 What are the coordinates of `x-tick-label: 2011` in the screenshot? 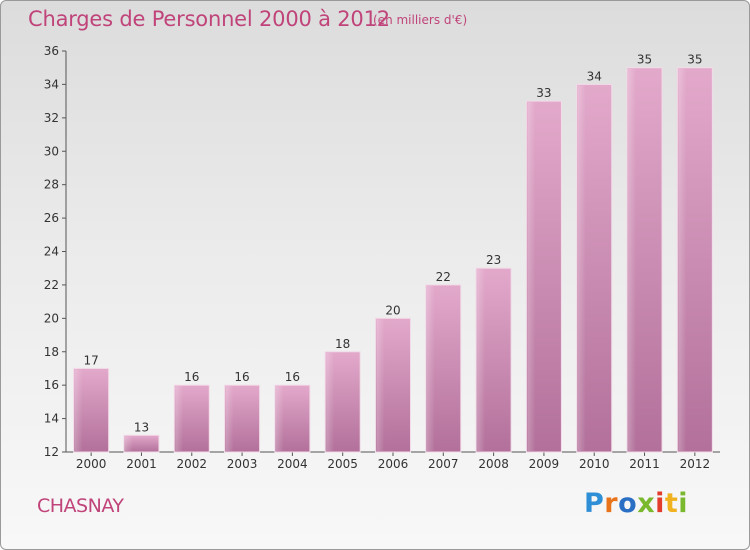 It's located at (644, 464).